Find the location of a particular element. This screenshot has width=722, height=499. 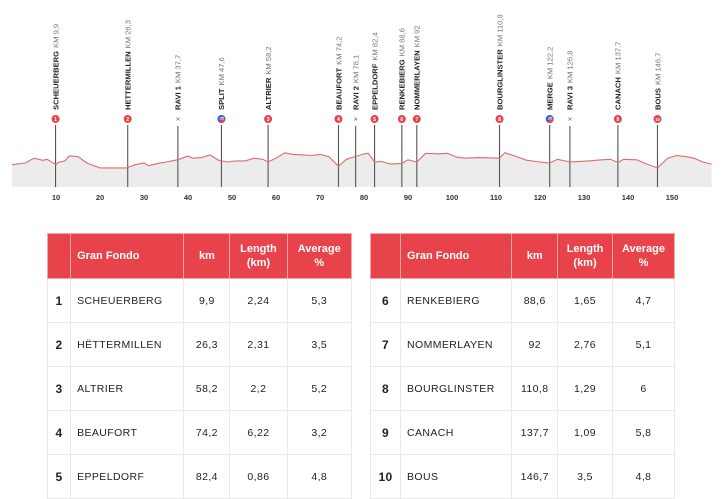

table-row: 6 RENKEBIERG 88,6 1,65 4,7 is located at coordinates (522, 300).